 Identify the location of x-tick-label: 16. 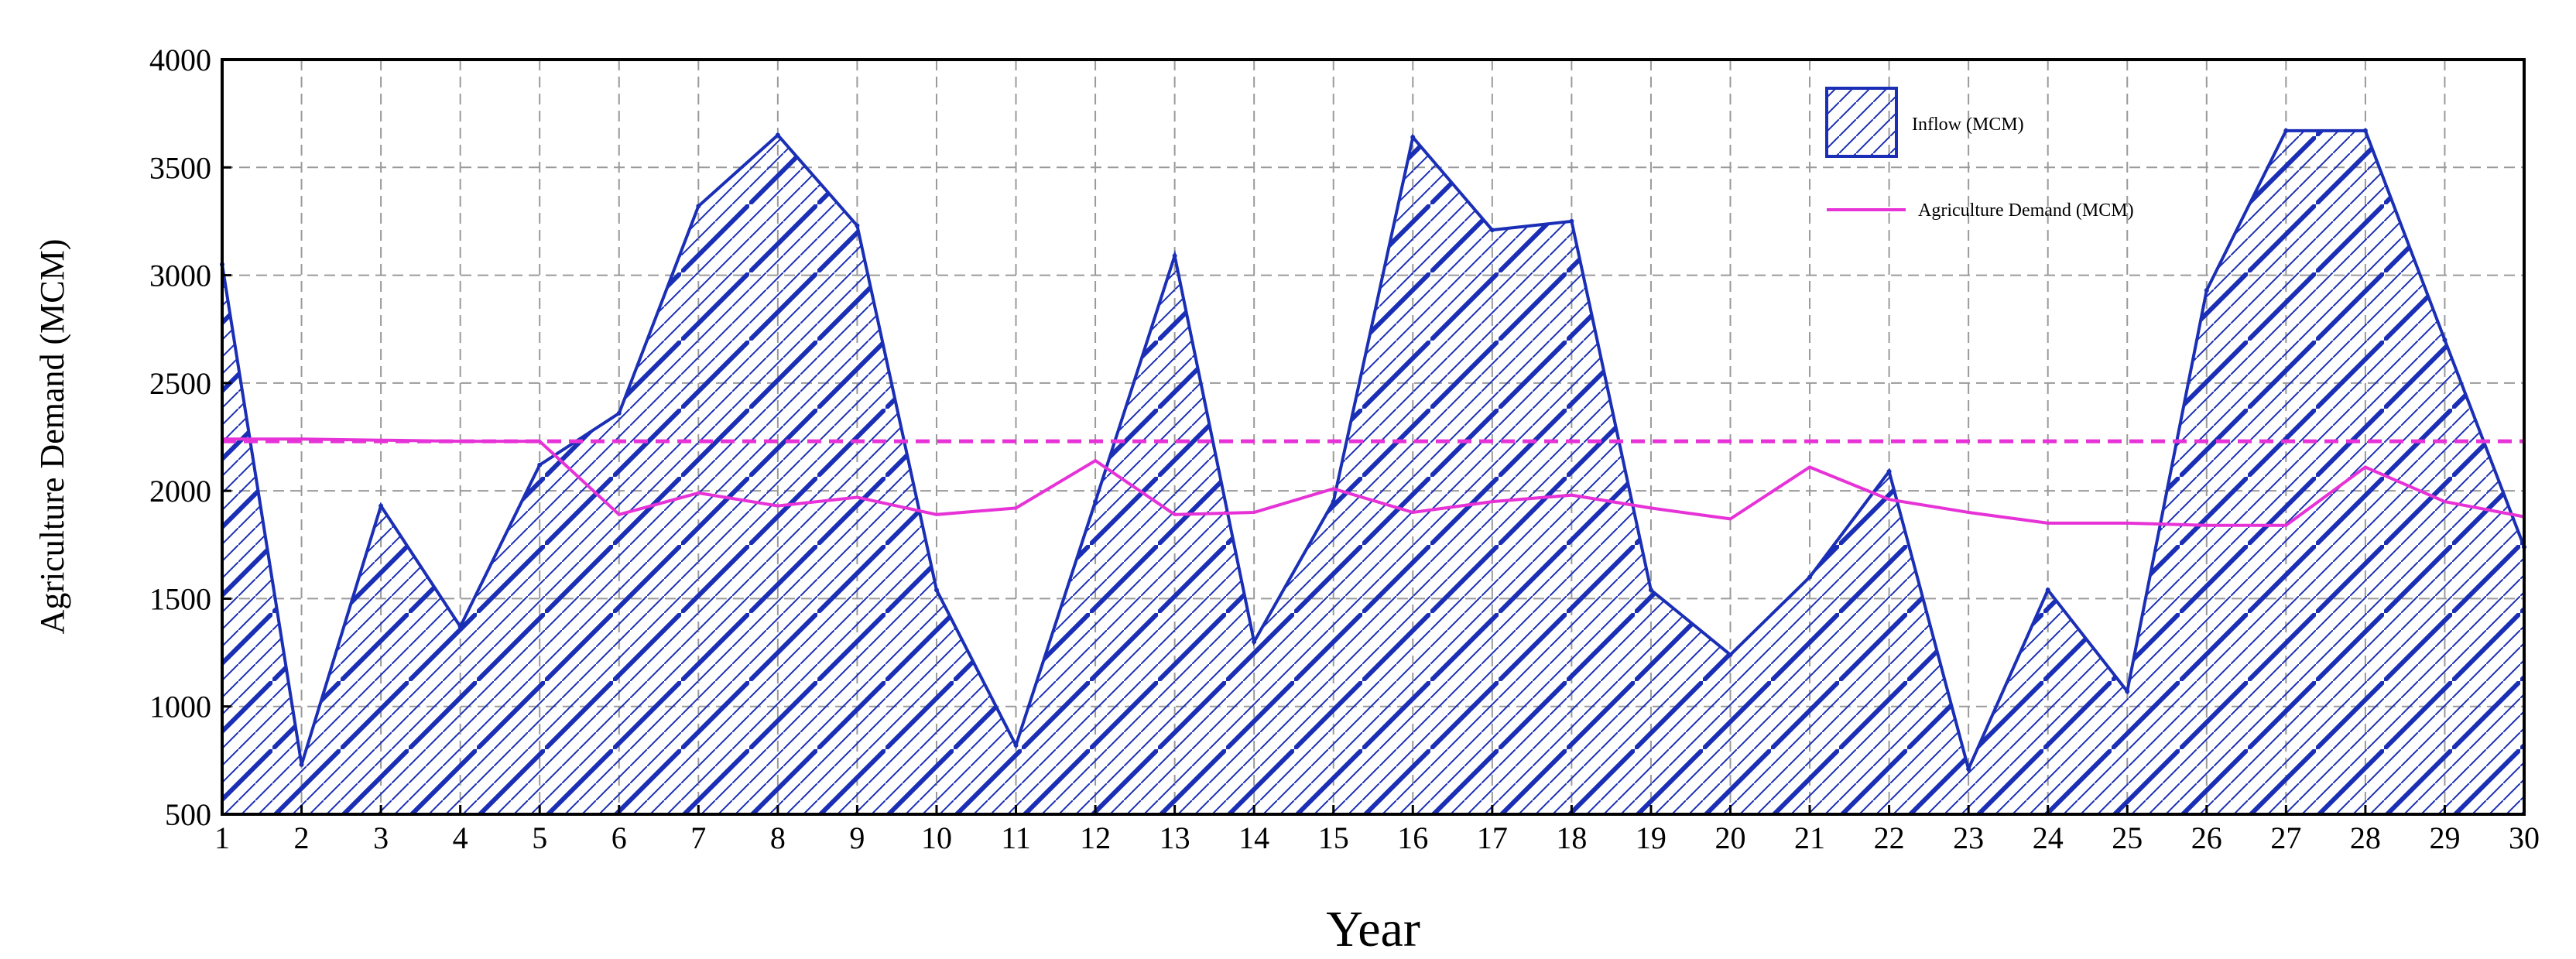
(1412, 838).